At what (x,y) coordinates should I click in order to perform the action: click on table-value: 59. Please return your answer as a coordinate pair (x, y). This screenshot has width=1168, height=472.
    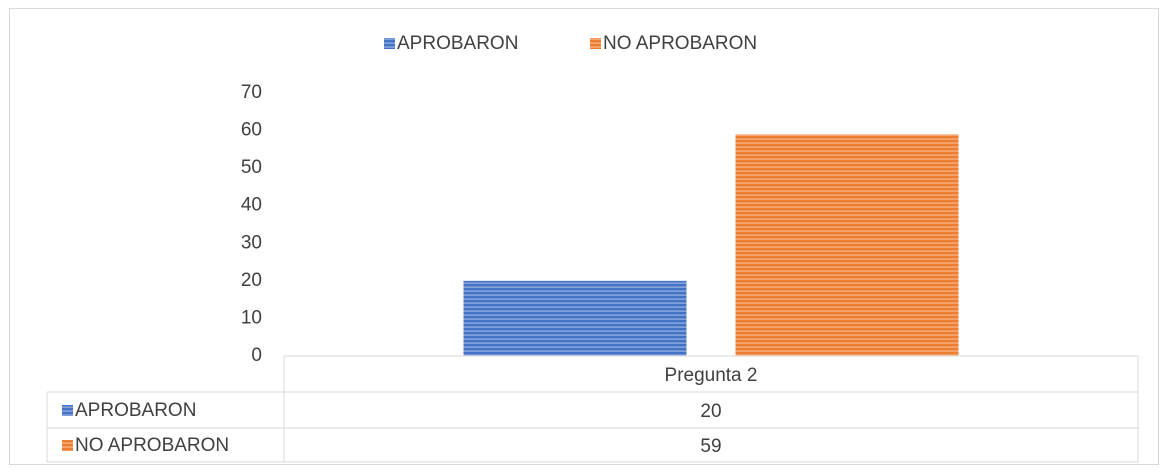
    Looking at the image, I should click on (710, 446).